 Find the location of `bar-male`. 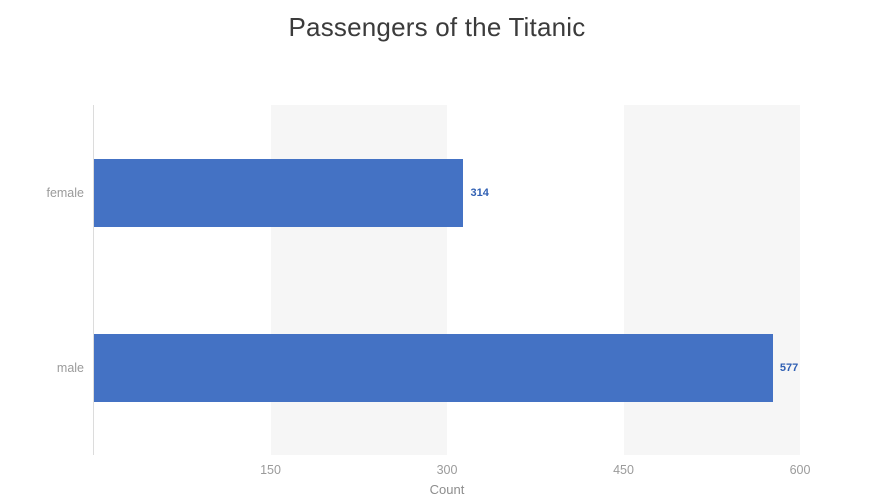

bar-male is located at coordinates (433, 367).